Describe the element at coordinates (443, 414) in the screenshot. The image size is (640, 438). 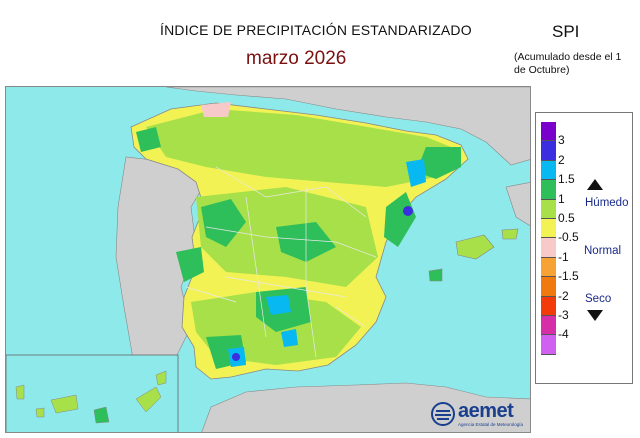
I see `aemet-logo-icon` at that location.